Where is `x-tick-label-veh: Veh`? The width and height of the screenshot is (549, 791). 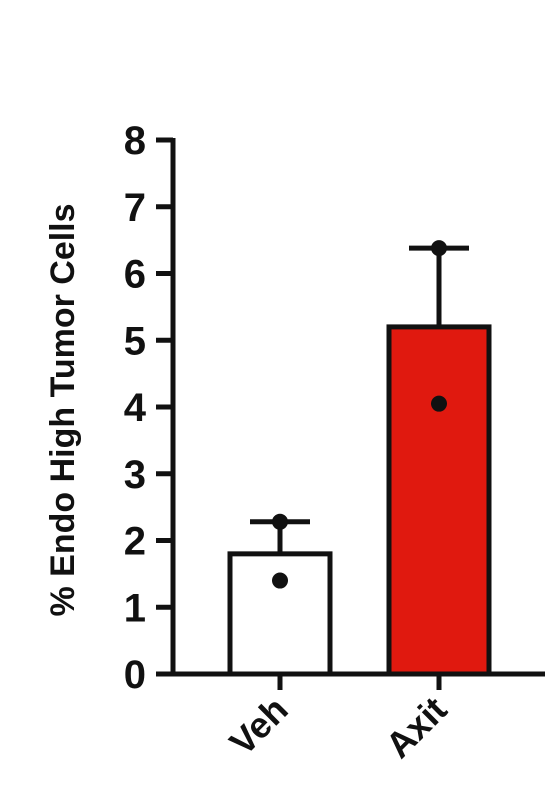 x-tick-label-veh: Veh is located at coordinates (258, 726).